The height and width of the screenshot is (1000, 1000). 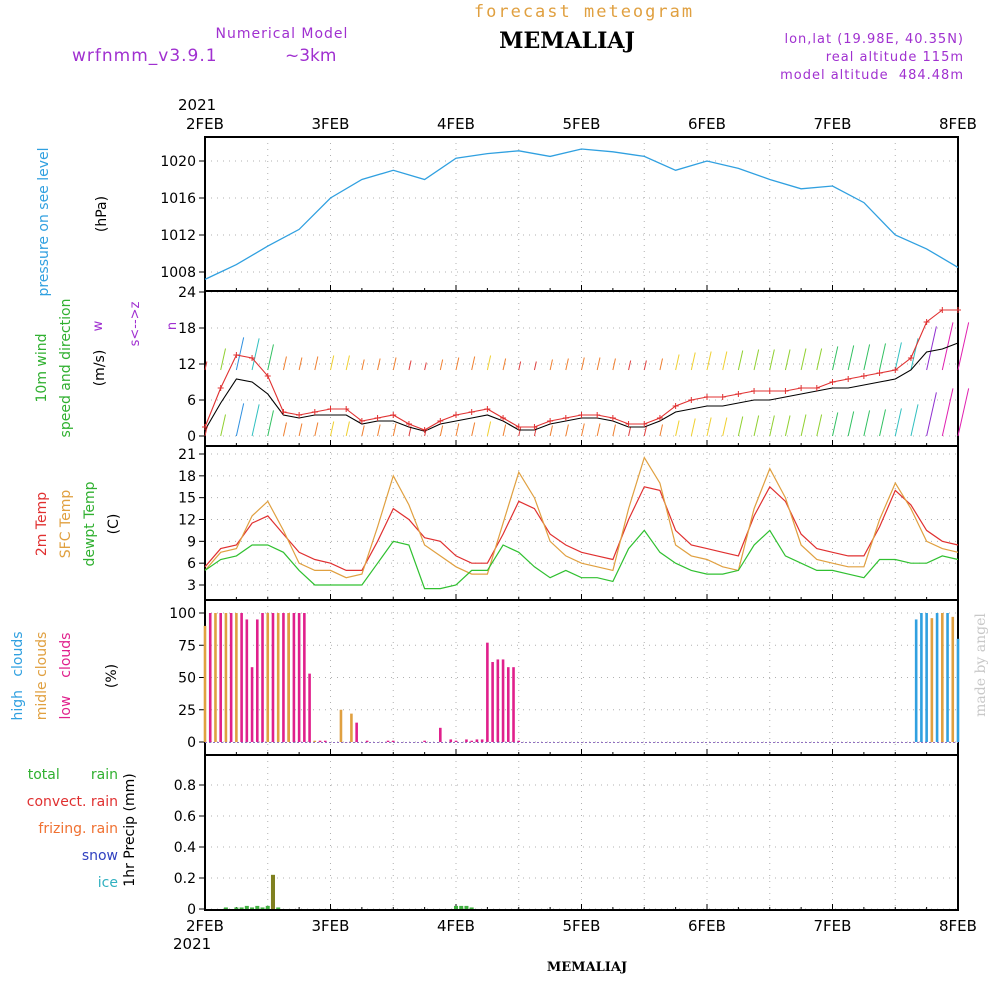 What do you see at coordinates (191, 437) in the screenshot?
I see `wind-ytick-label: 0` at bounding box center [191, 437].